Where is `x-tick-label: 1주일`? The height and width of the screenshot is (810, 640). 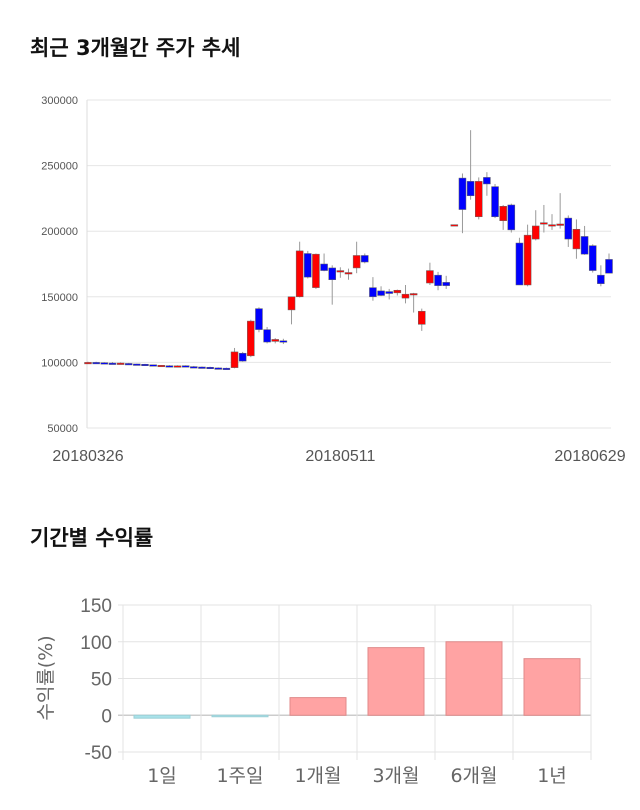
x-tick-label: 1주일 is located at coordinates (239, 776).